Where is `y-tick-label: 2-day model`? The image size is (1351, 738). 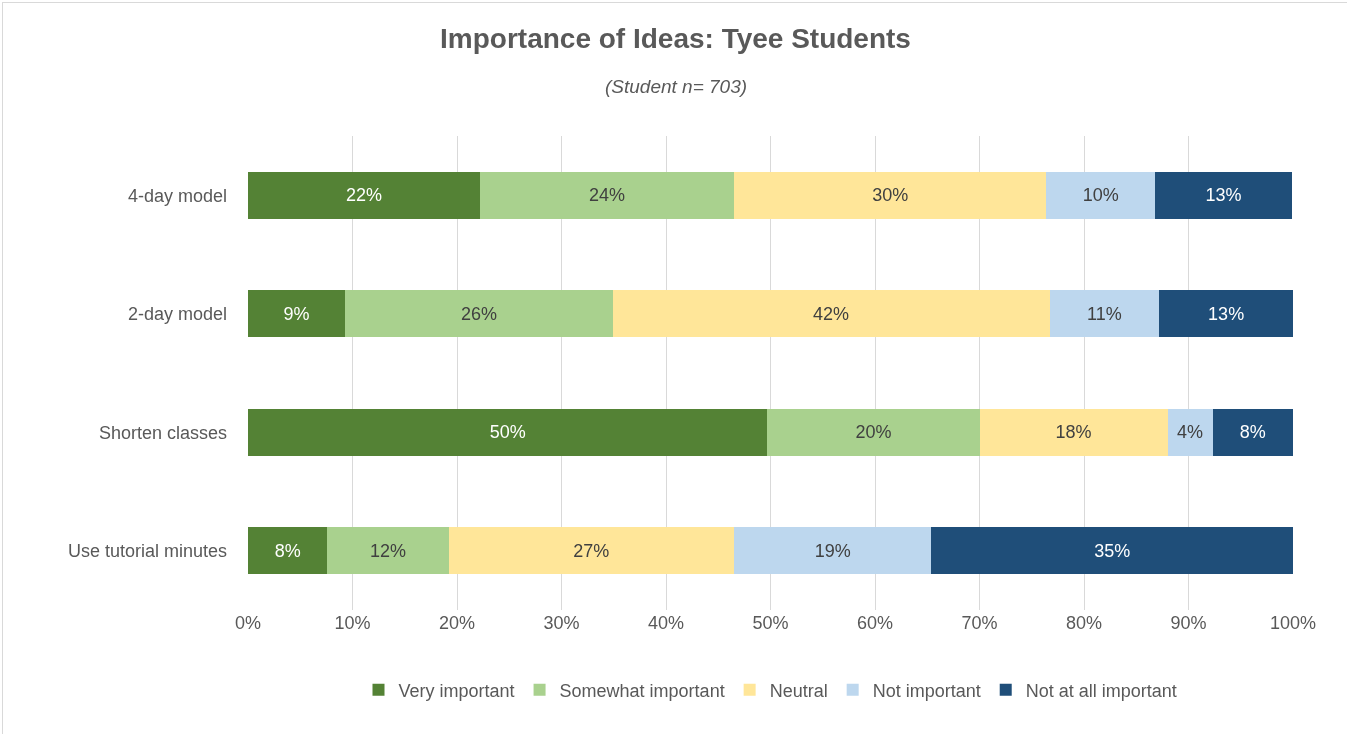 y-tick-label: 2-day model is located at coordinates (177, 314).